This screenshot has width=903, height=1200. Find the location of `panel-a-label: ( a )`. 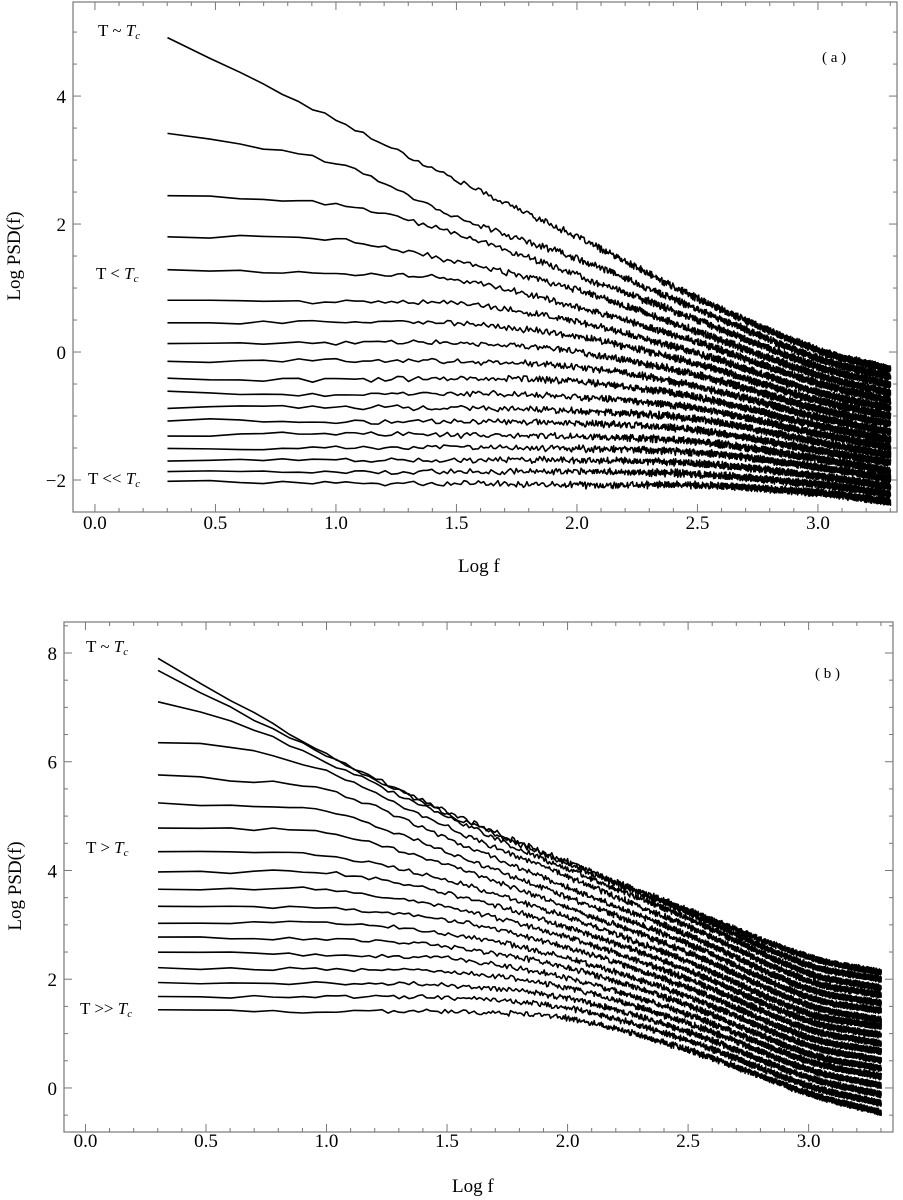

panel-a-label: ( a ) is located at coordinates (834, 58).